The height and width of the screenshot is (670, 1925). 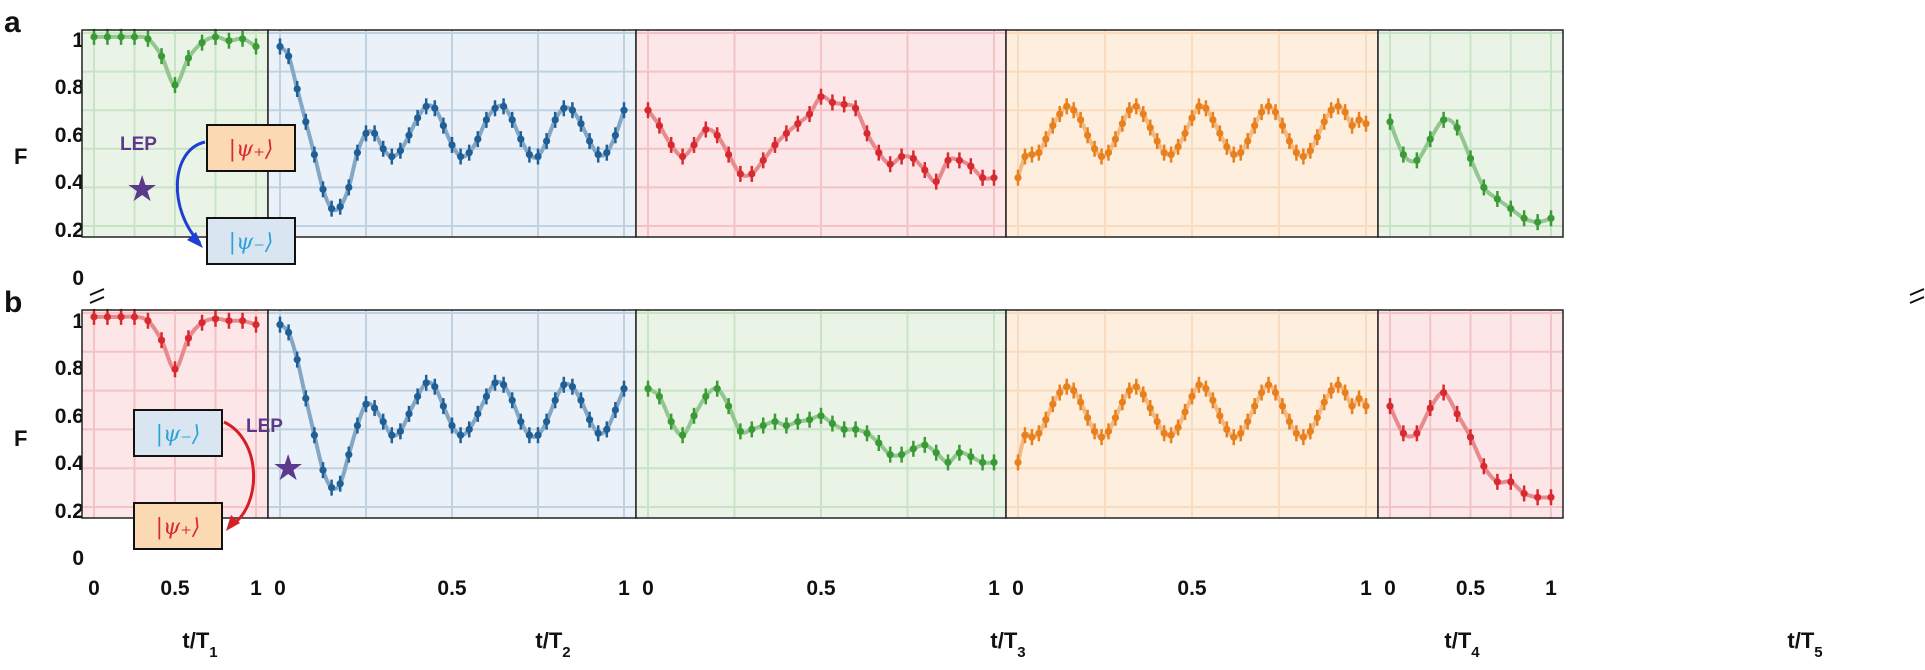 What do you see at coordinates (70, 182) in the screenshot?
I see `y-tick-label: 0.4` at bounding box center [70, 182].